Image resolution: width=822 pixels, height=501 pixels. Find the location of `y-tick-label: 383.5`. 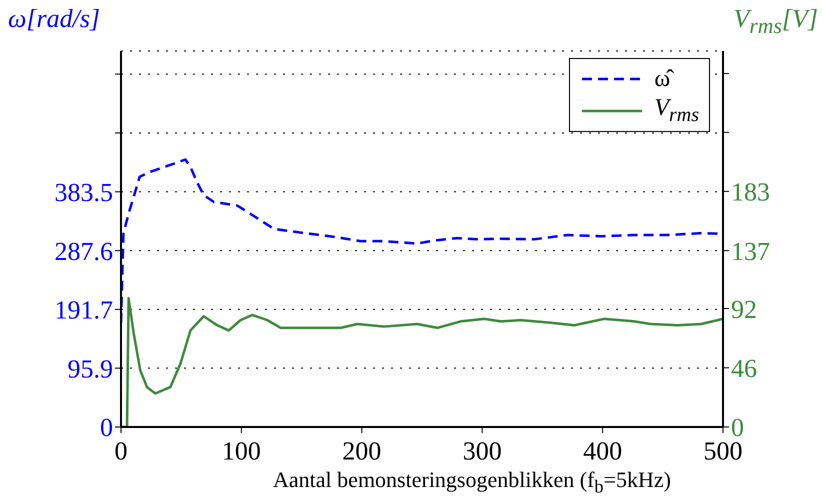

y-tick-label: 383.5 is located at coordinates (83, 192).